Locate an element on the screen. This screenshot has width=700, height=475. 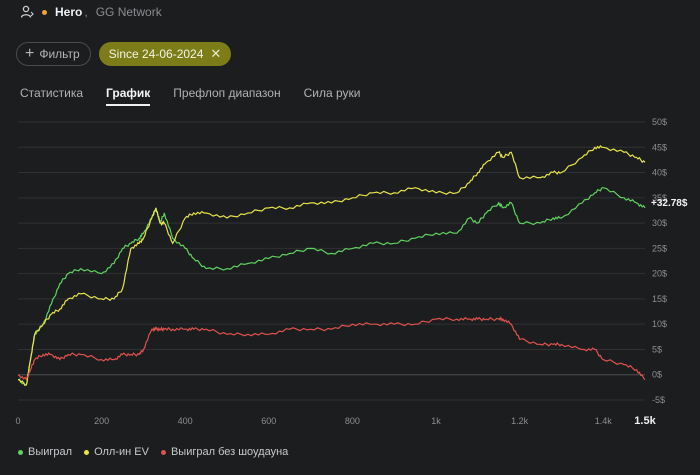
x-tick-label: 1.2k is located at coordinates (520, 421).